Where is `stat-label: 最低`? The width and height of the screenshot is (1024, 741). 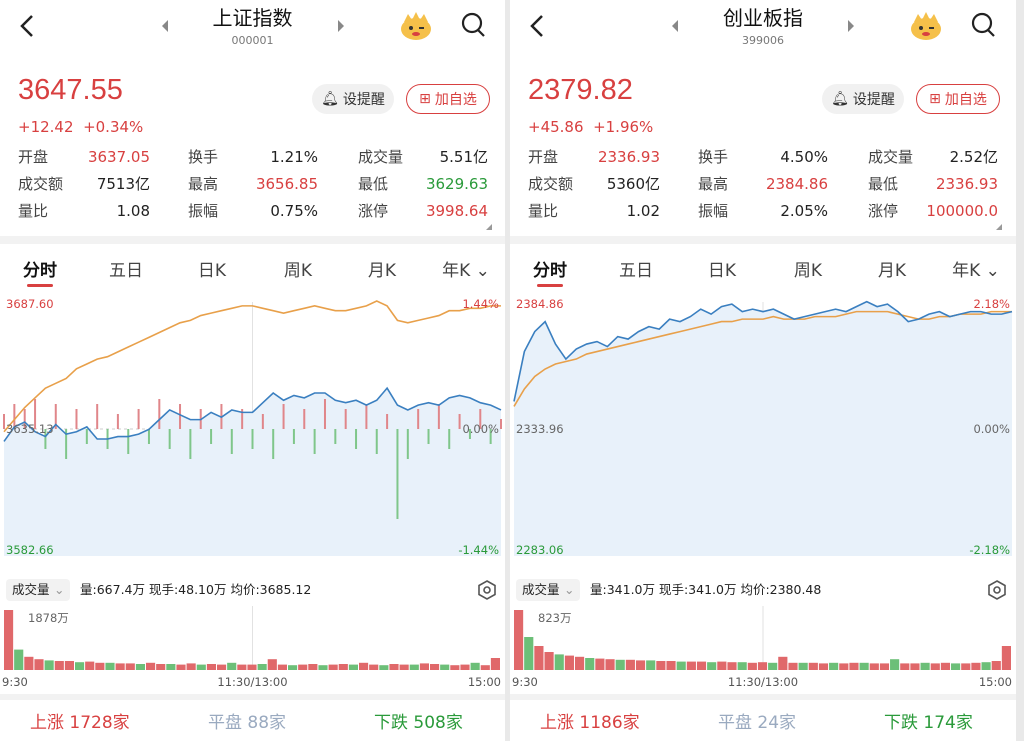
stat-label: 最低 is located at coordinates (883, 184).